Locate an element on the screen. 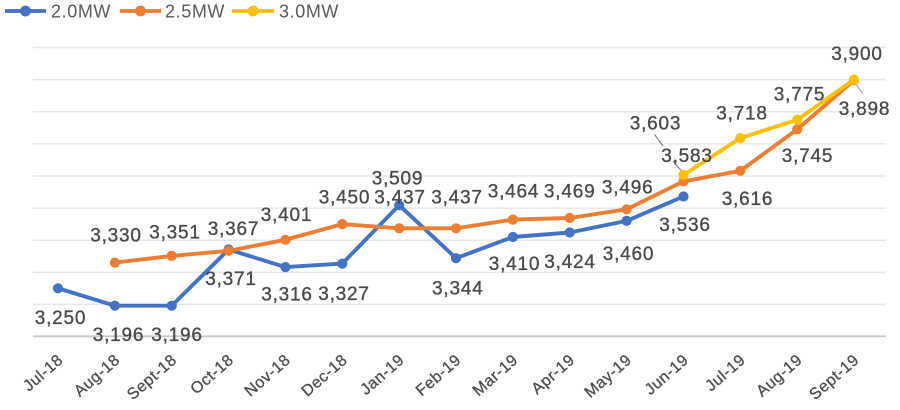 This screenshot has height=410, width=900. svg-text: 3,775 is located at coordinates (800, 95).